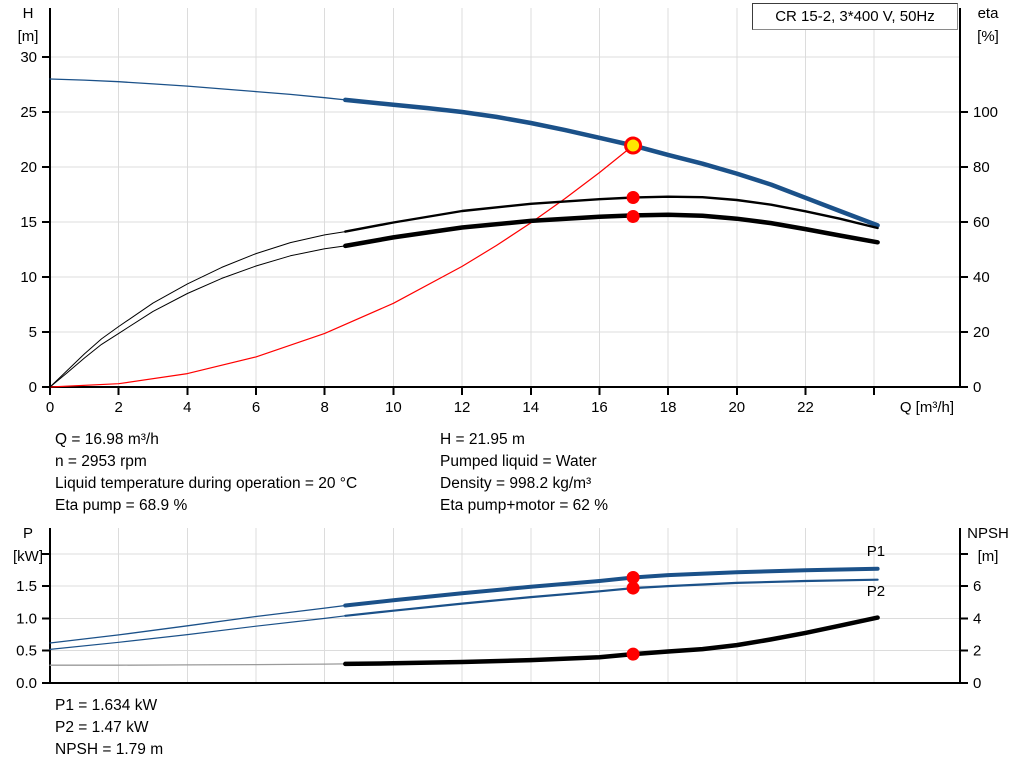 Image resolution: width=1024 pixels, height=781 pixels. Describe the element at coordinates (106, 705) in the screenshot. I see `p1-value: P1 = 1.634 kW` at that location.